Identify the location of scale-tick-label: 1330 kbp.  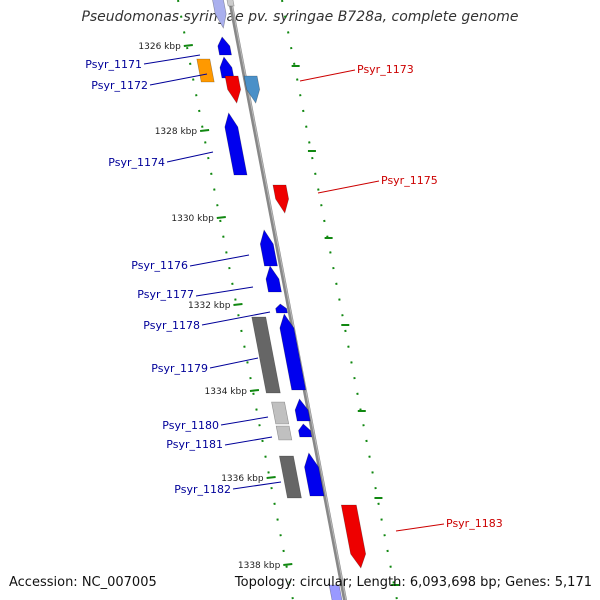
(192, 219).